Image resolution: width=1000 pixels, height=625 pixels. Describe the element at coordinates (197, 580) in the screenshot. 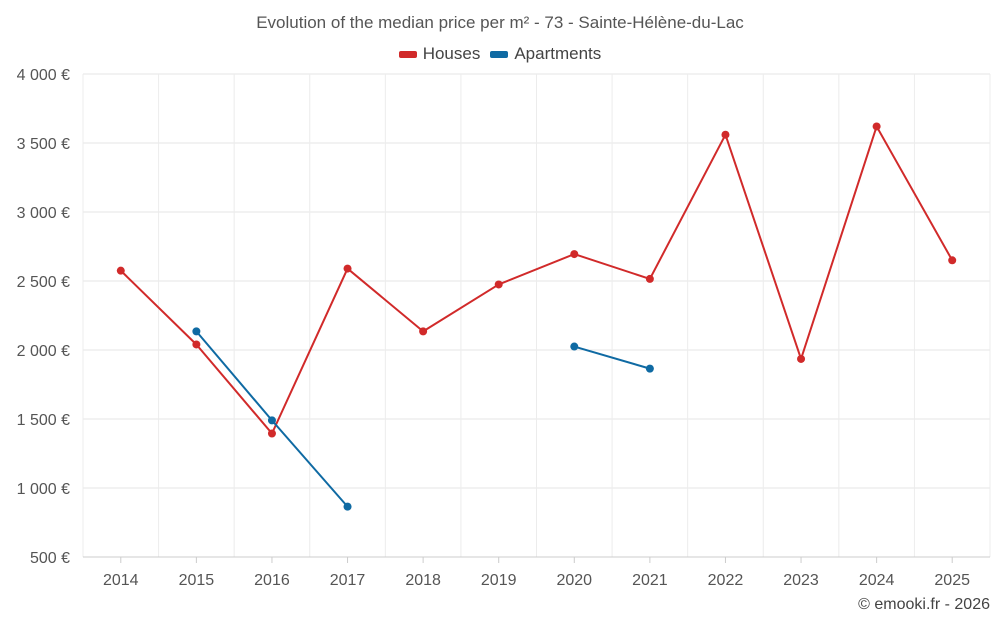

I see `x-tick-label: 2015` at that location.